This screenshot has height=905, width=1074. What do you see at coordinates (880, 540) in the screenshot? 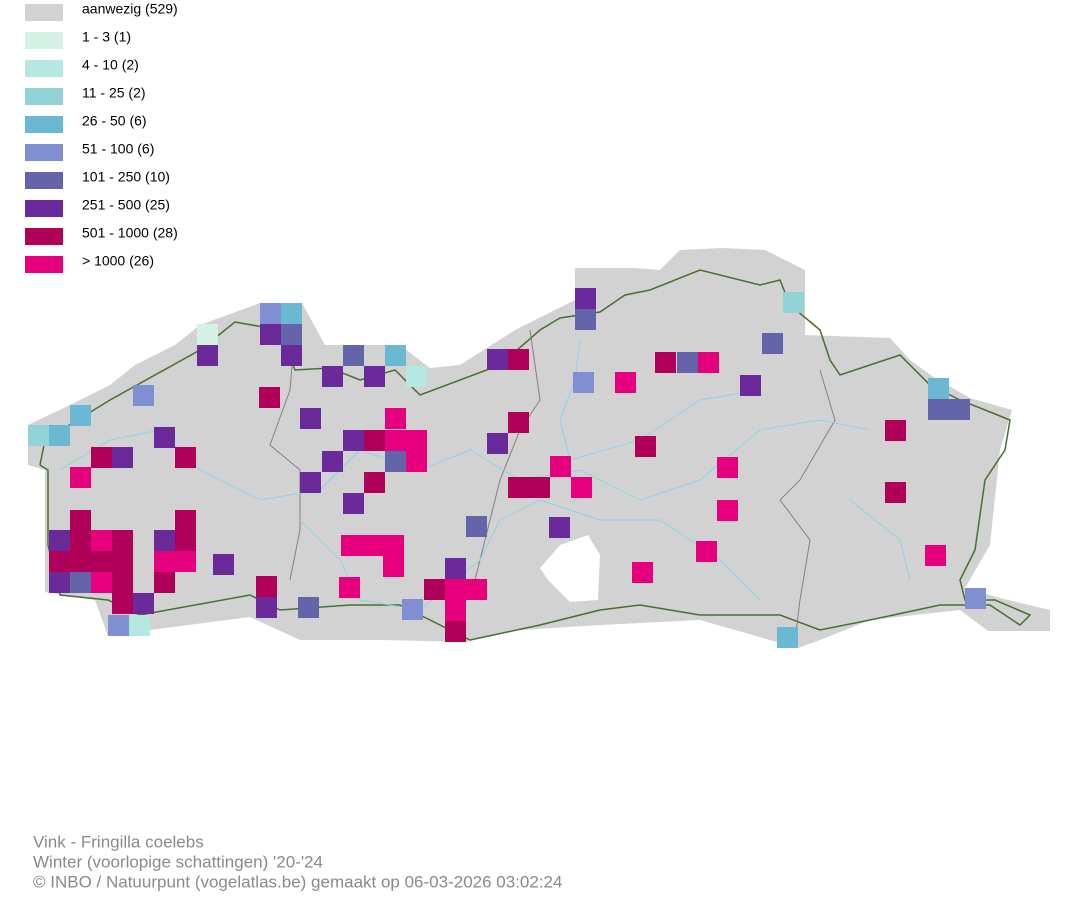
I see `river` at bounding box center [880, 540].